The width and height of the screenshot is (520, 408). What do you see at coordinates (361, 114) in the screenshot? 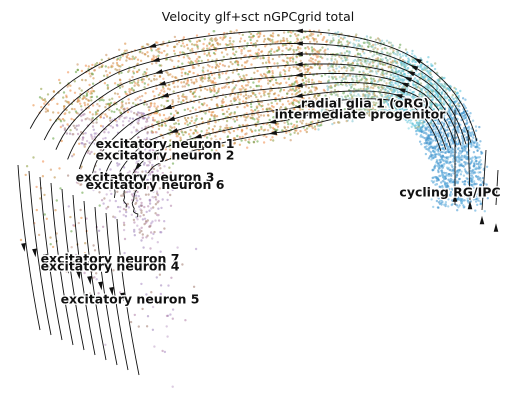
I see `cluster-label: intermediate progenitor` at bounding box center [361, 114].